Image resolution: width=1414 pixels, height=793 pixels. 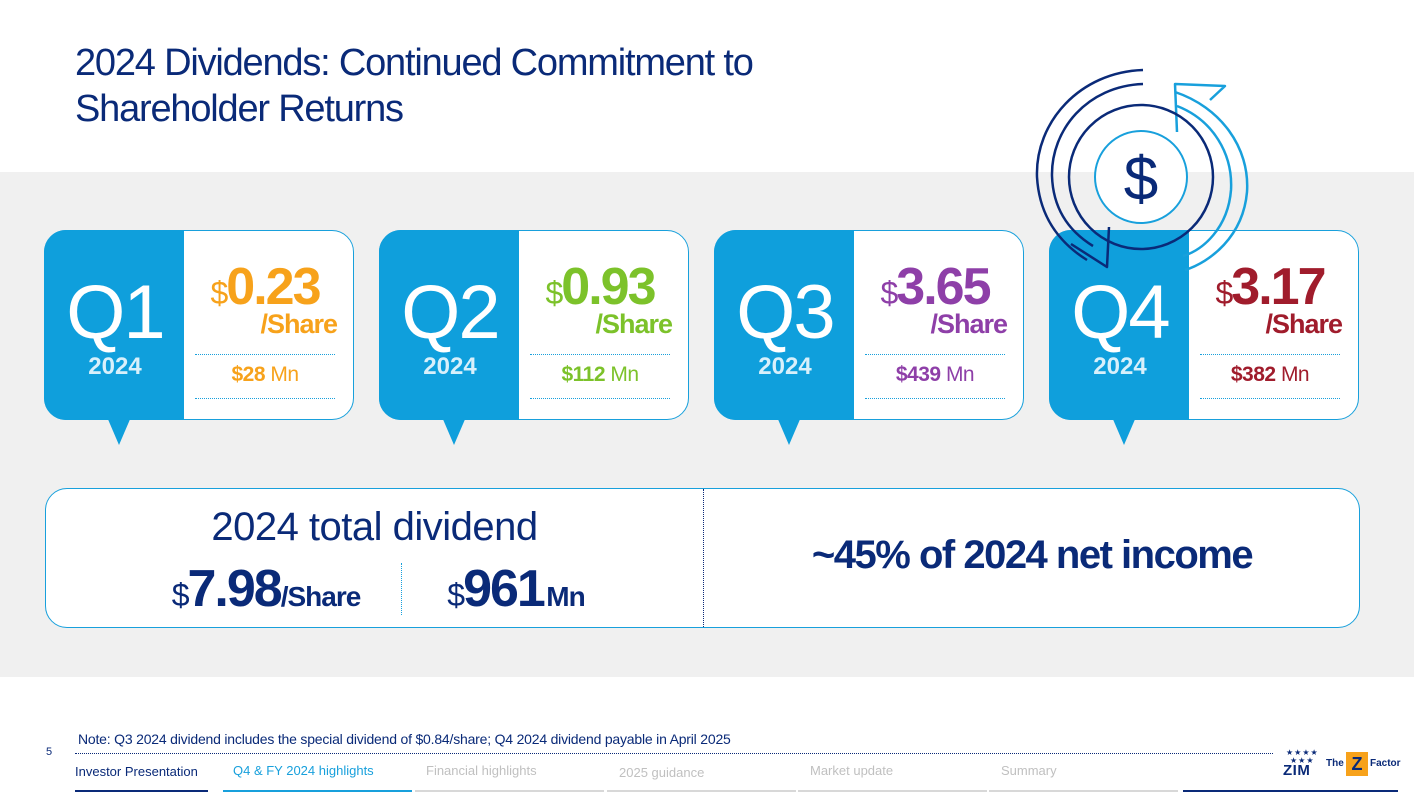 I want to click on nav-financial-highlights: Financial highlights, so click(x=509, y=777).